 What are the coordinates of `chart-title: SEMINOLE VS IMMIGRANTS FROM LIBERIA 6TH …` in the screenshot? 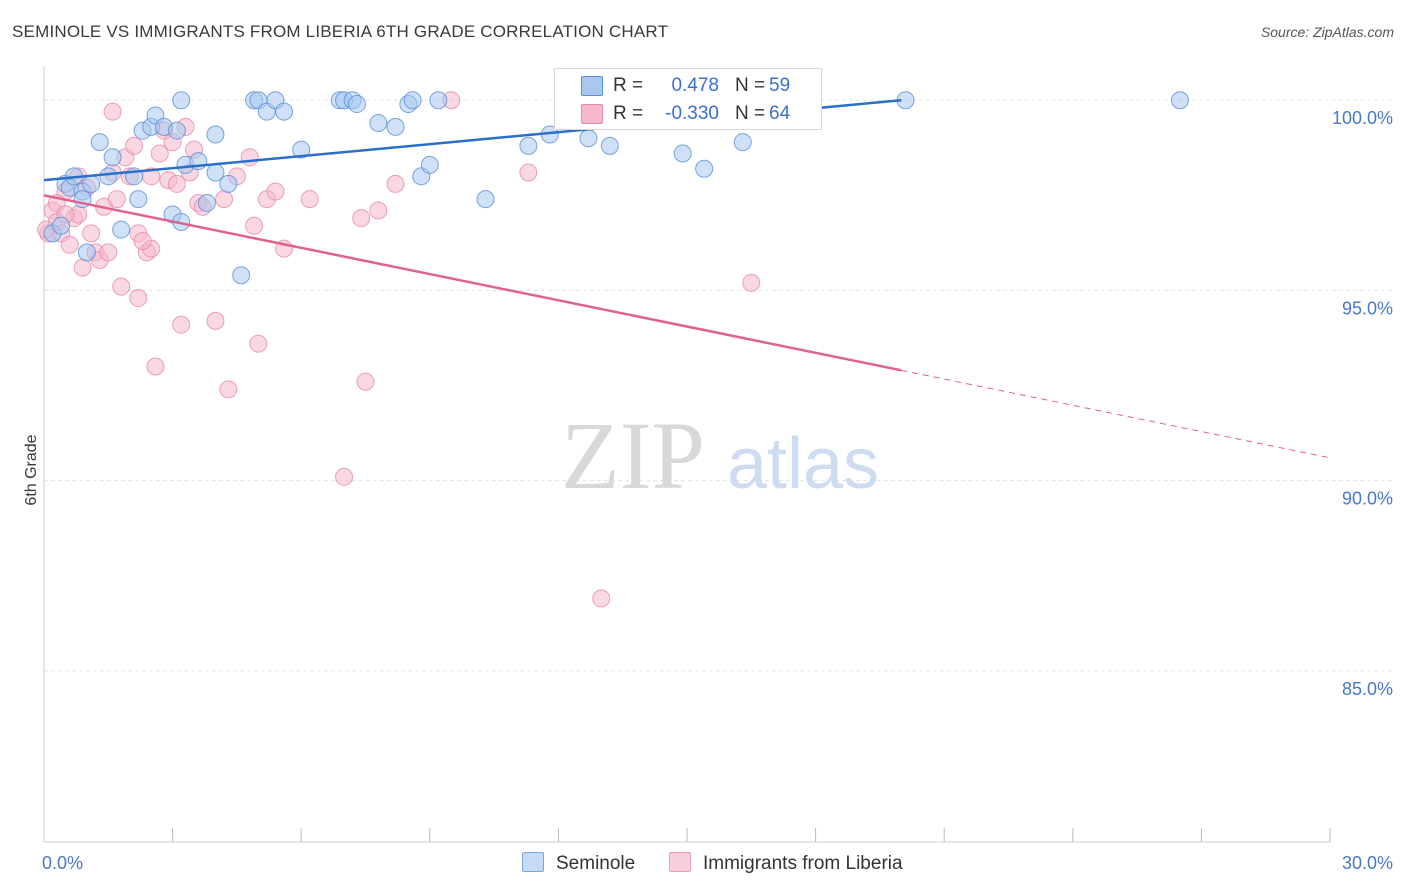 It's located at (340, 31).